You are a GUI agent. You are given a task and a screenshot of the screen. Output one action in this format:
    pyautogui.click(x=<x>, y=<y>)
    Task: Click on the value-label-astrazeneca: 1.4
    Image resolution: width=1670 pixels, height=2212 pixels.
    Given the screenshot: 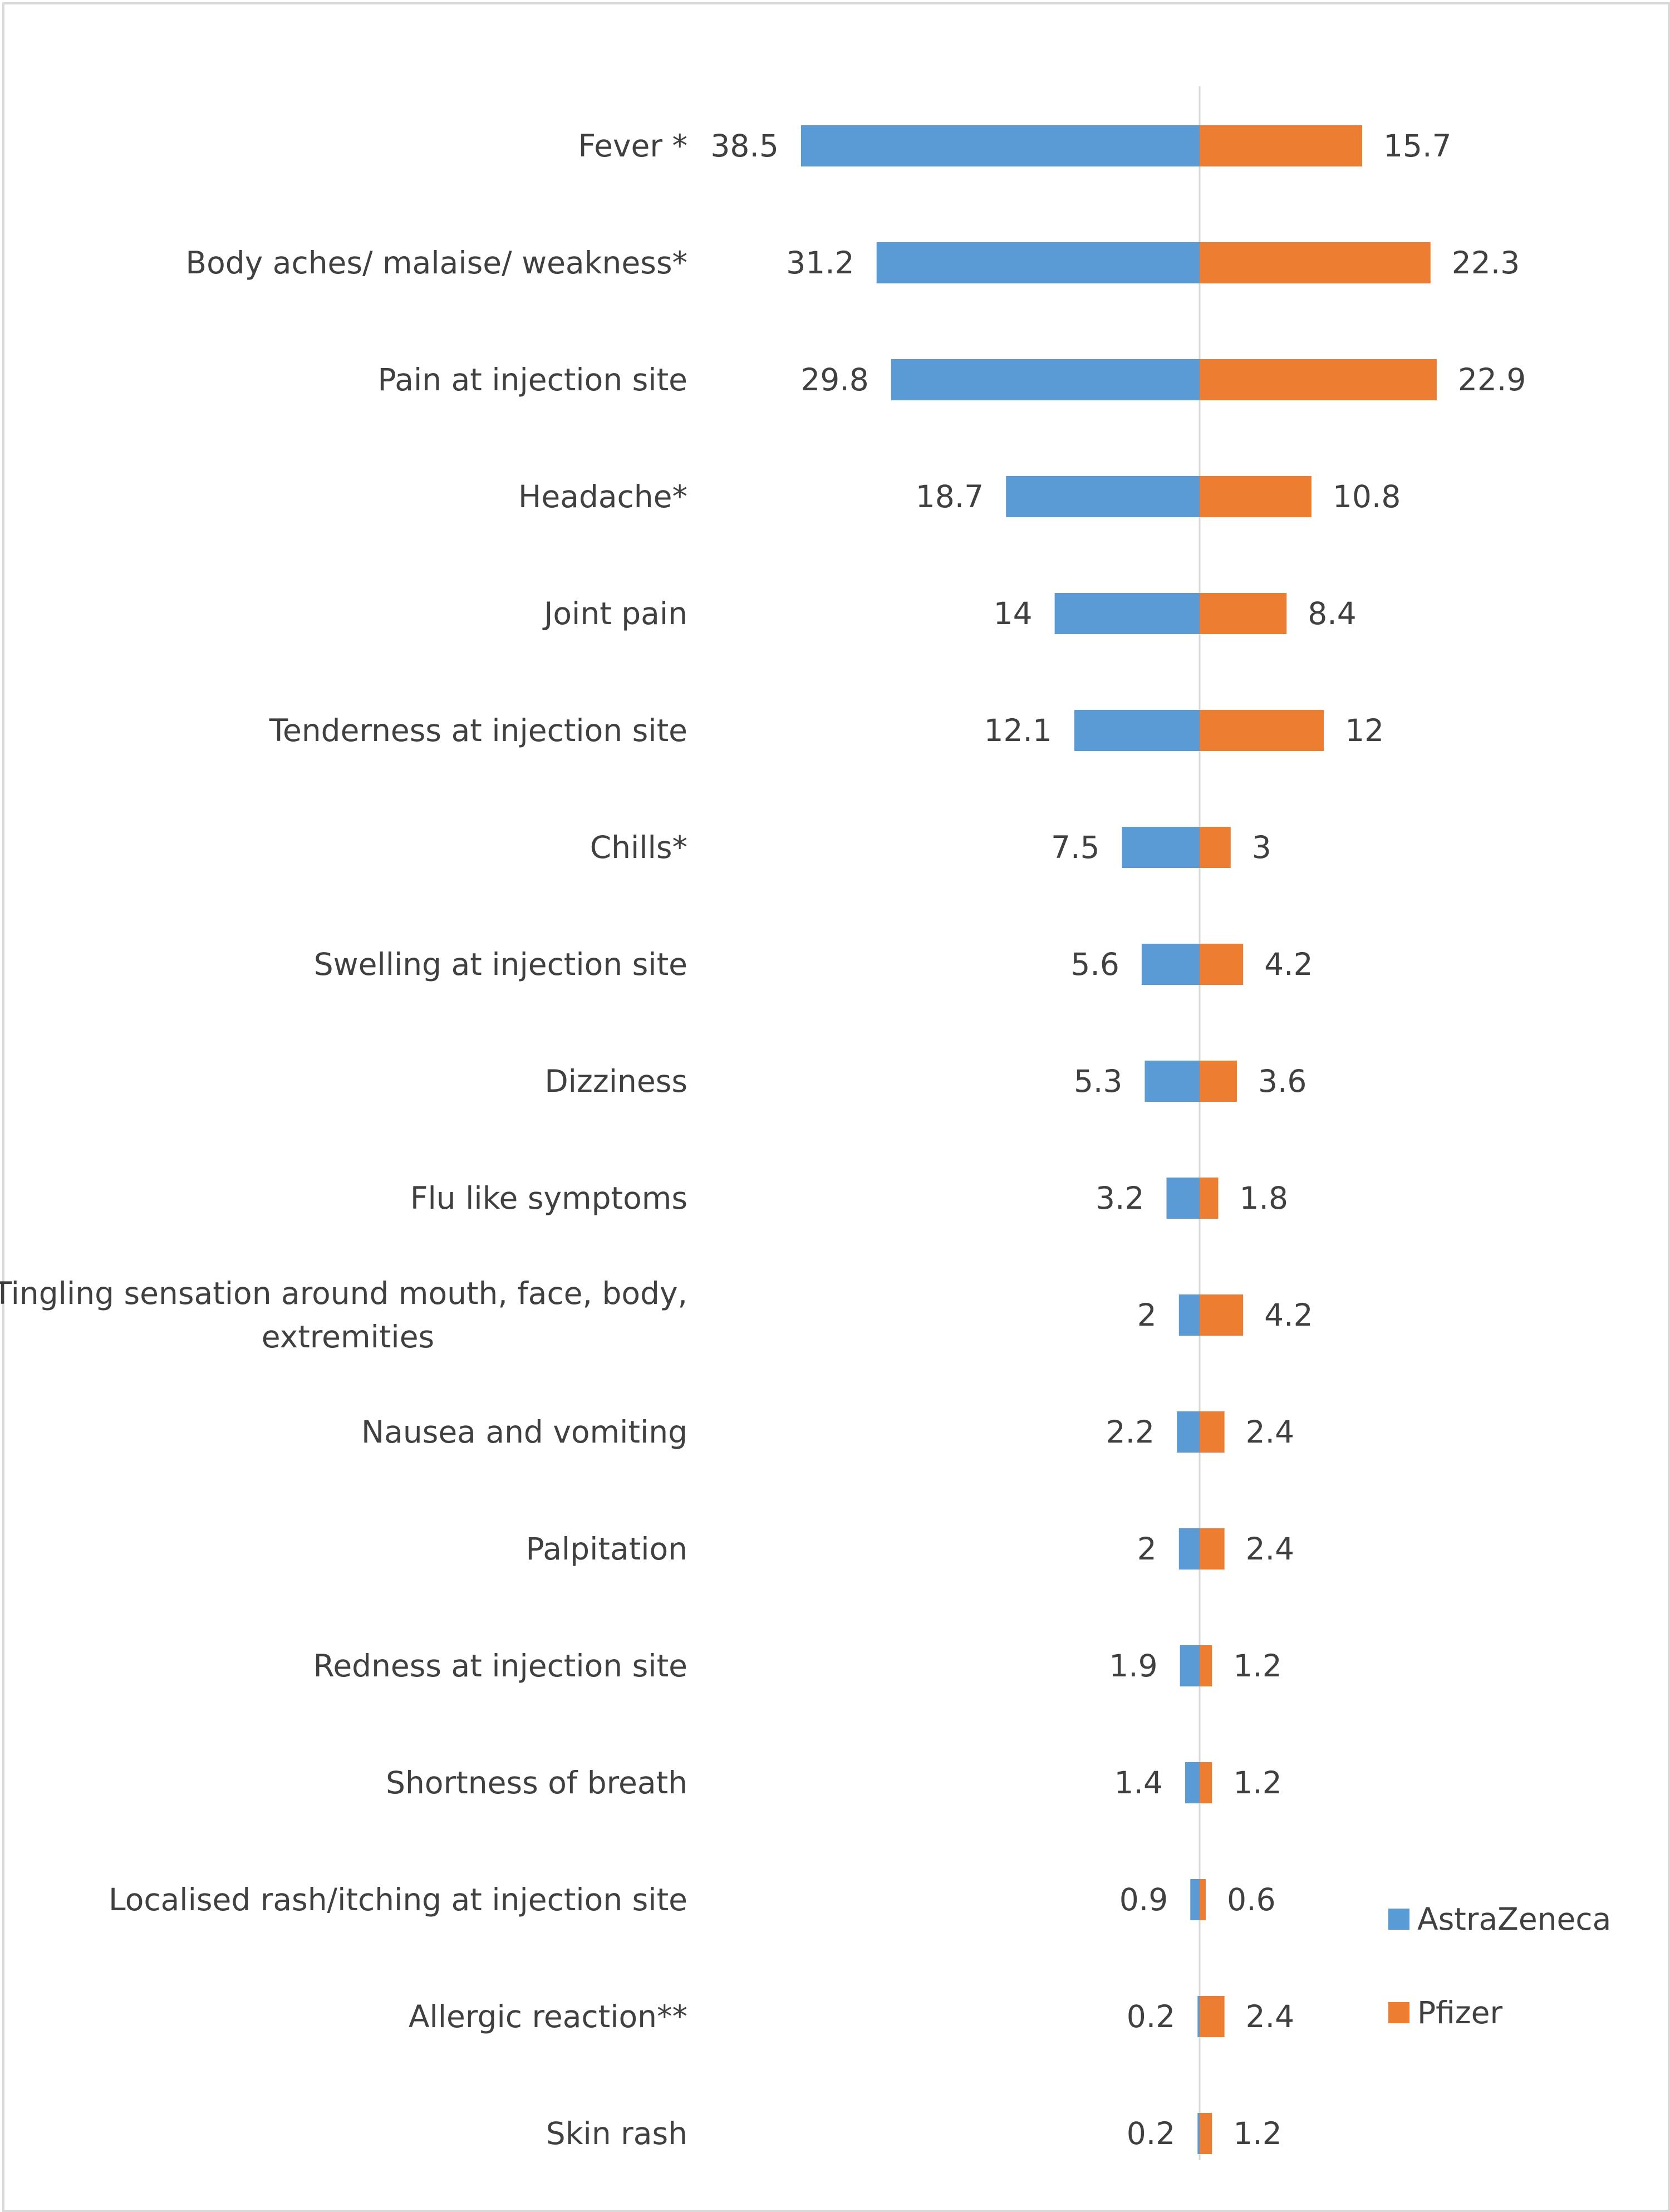 What is the action you would take?
    pyautogui.click(x=1138, y=1783)
    